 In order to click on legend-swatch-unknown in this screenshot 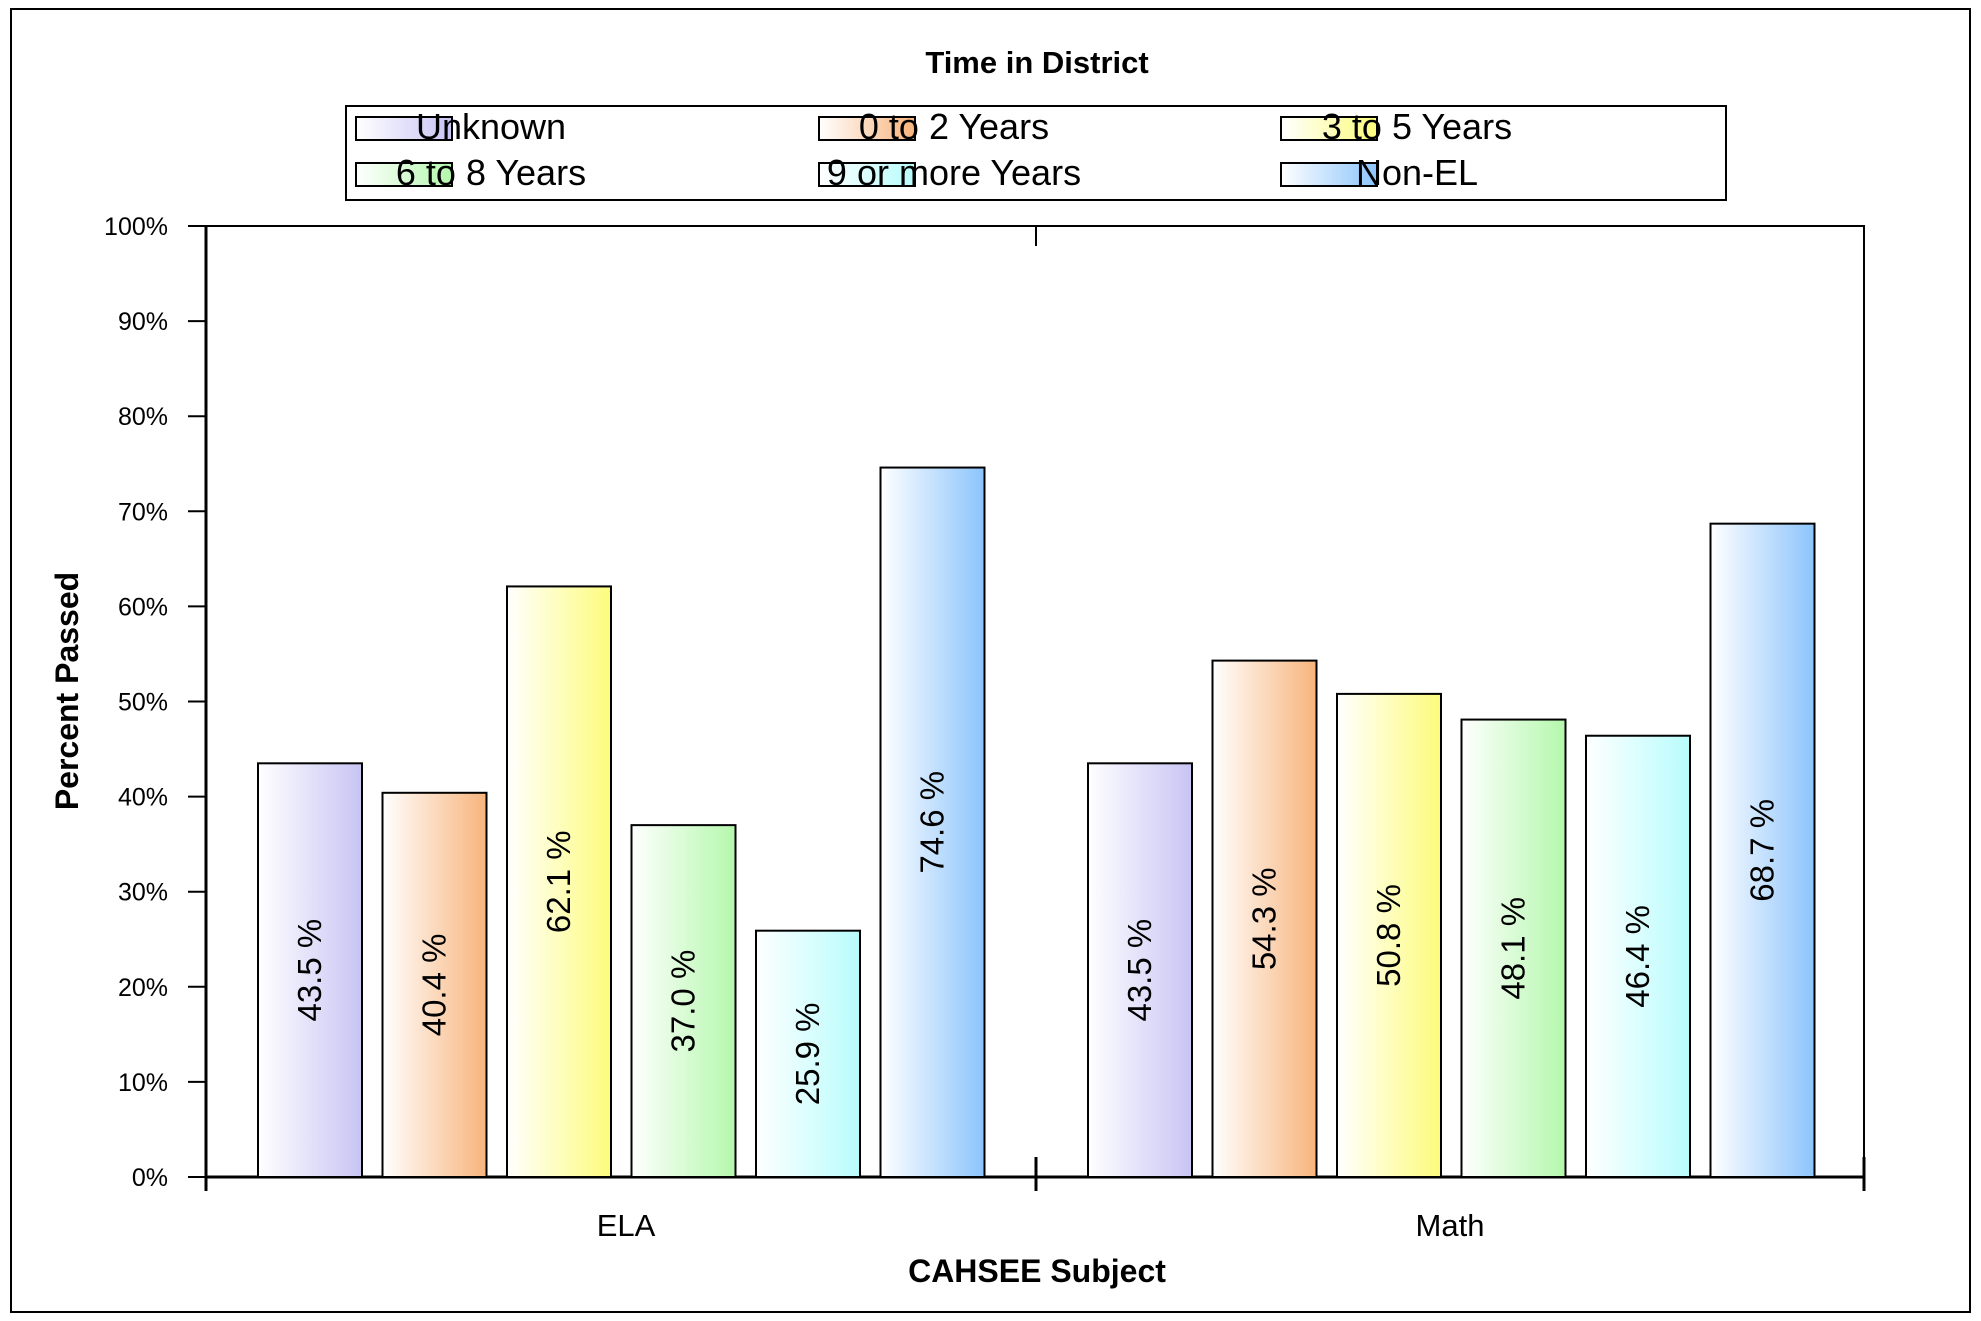, I will do `click(404, 128)`.